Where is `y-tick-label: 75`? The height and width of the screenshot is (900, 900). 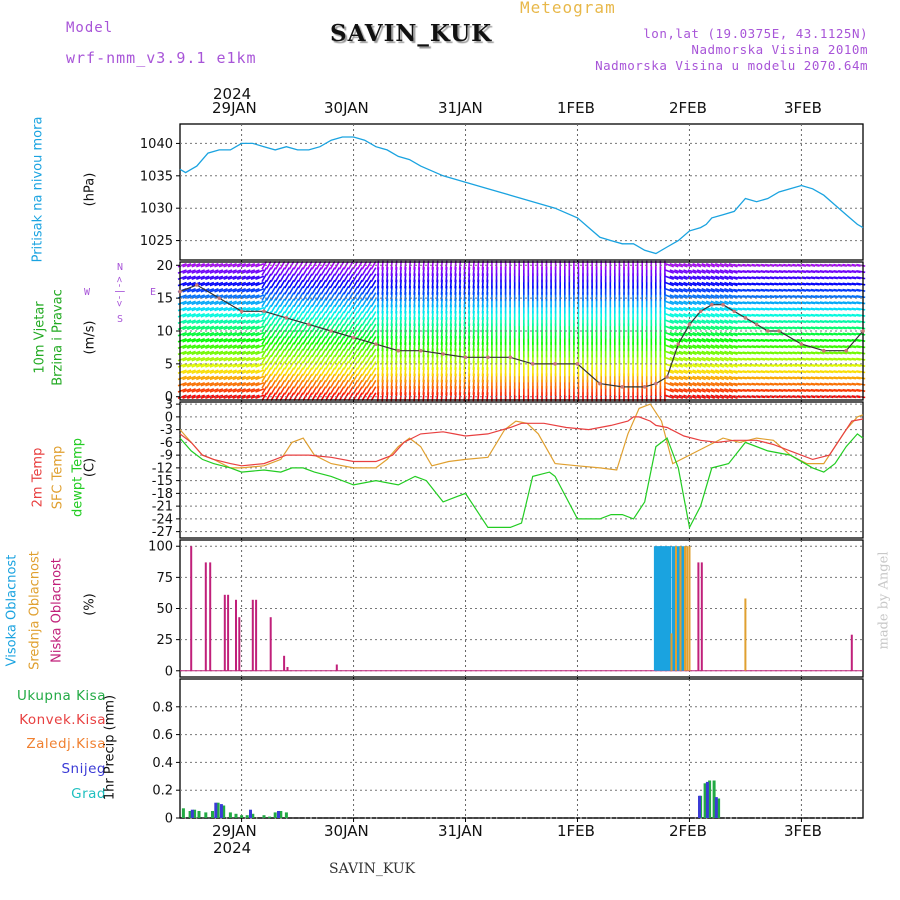
y-tick-label: 75 is located at coordinates (164, 578).